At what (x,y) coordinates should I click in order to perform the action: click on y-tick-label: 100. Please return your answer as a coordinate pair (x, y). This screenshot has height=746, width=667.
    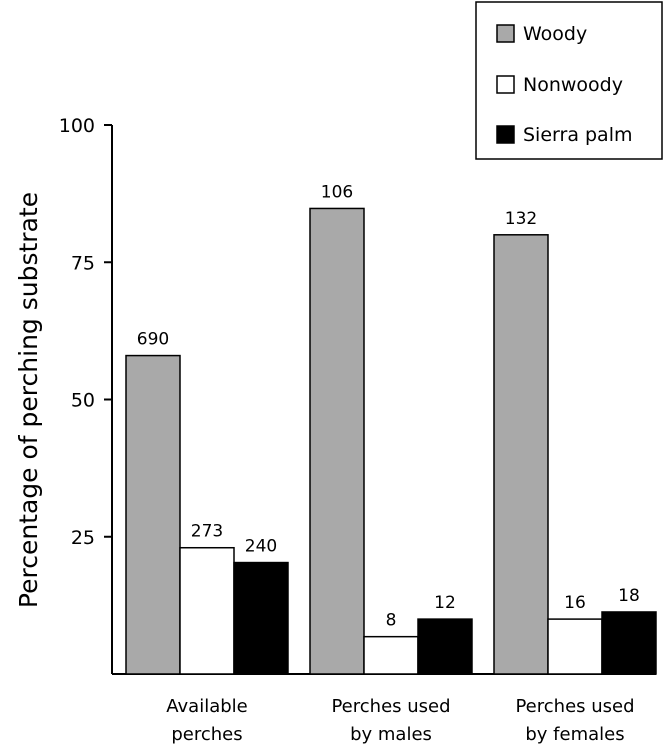
    Looking at the image, I should click on (77, 126).